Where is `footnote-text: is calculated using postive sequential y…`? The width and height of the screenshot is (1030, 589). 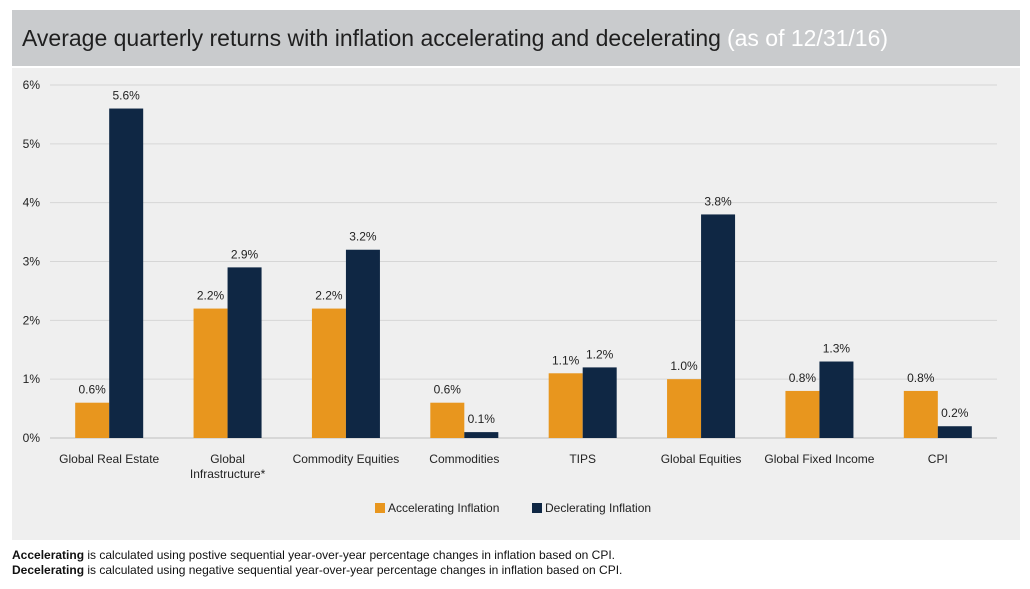
footnote-text: is calculated using postive sequential y… is located at coordinates (350, 555).